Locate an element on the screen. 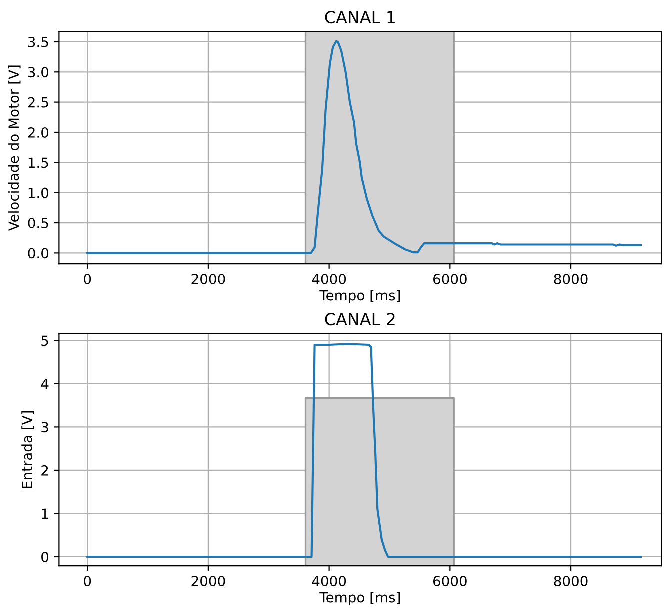  y-axis-title: Entrada [V] is located at coordinates (28, 449).